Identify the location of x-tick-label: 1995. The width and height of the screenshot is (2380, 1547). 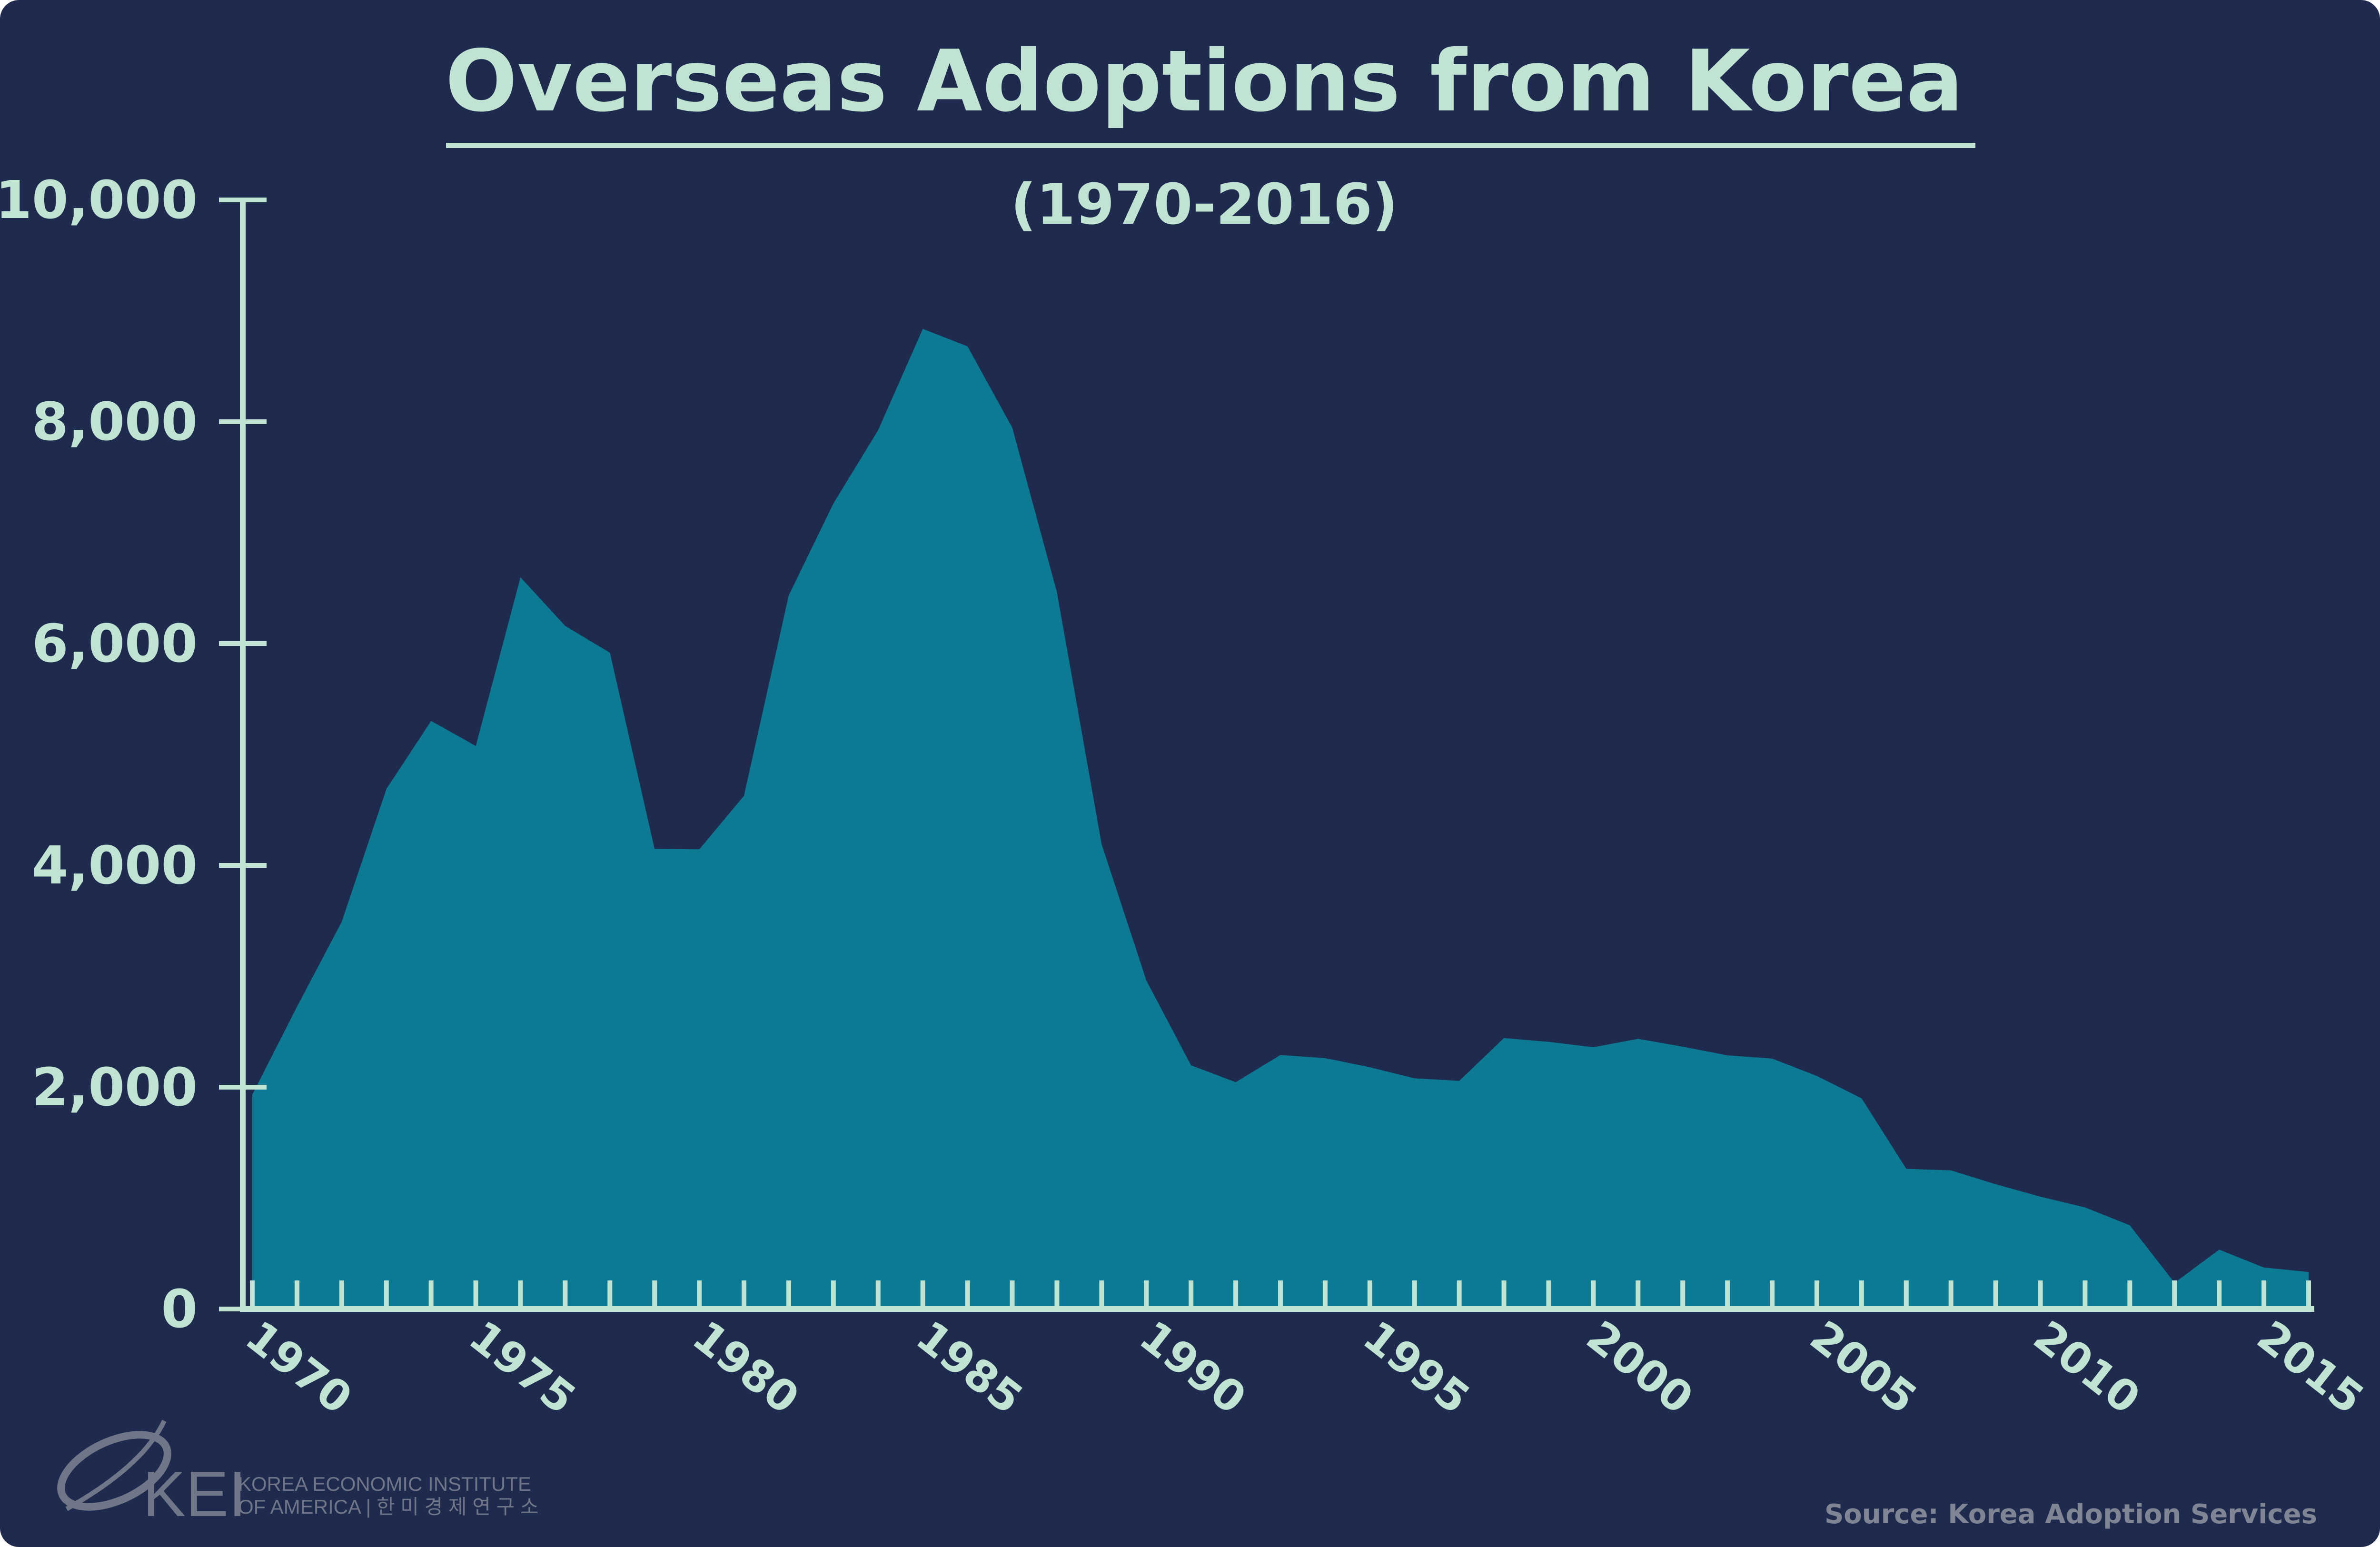
(1416, 1367).